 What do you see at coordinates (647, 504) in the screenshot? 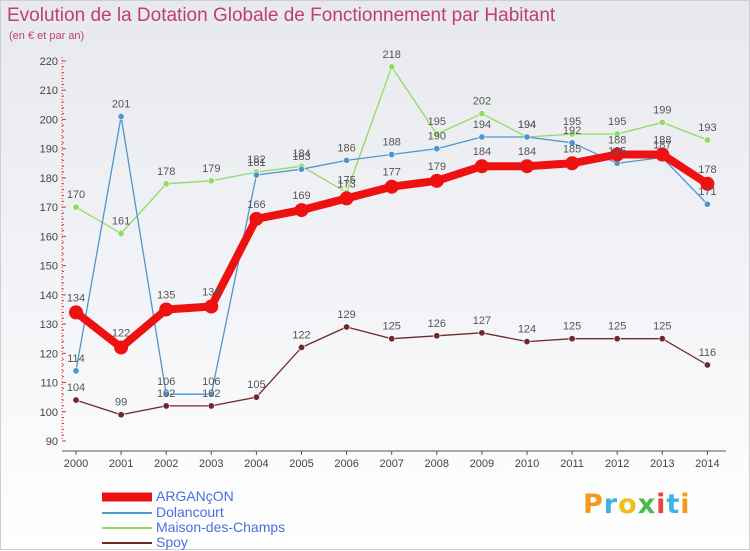
I see `logo-letter: x` at bounding box center [647, 504].